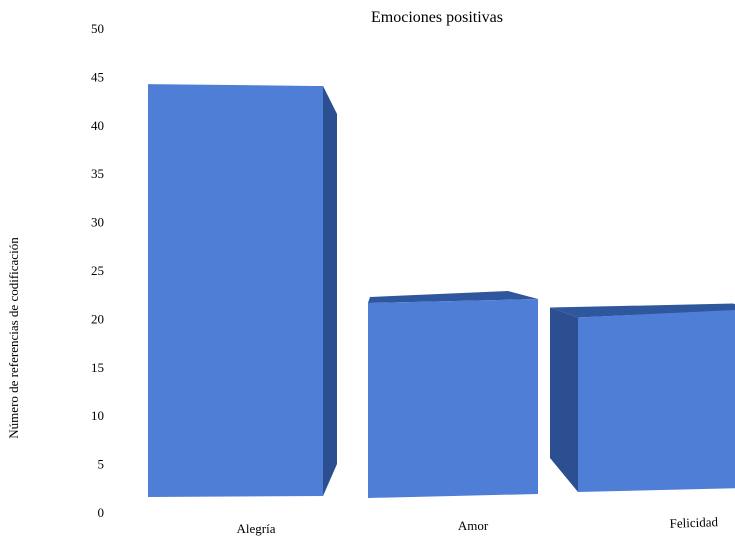 The image size is (735, 538). I want to click on y-tick-label: 40, so click(97, 125).